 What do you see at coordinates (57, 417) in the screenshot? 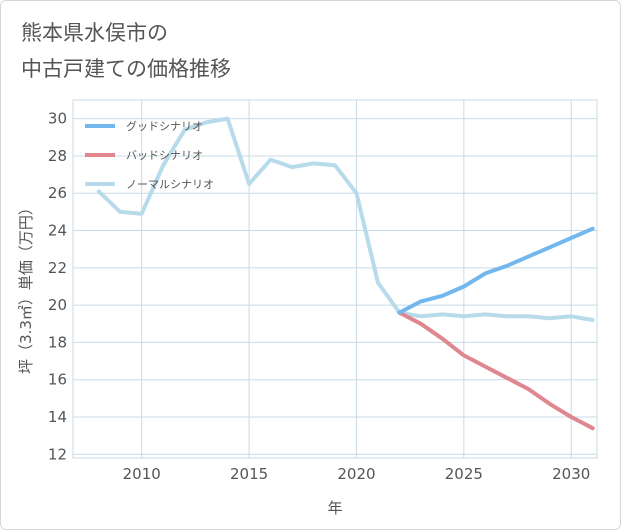
I see `y-tick-label: 14` at bounding box center [57, 417].